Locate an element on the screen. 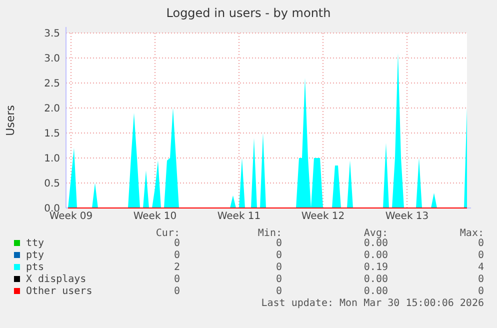  y-tick-label: 0.5 is located at coordinates (52, 184).